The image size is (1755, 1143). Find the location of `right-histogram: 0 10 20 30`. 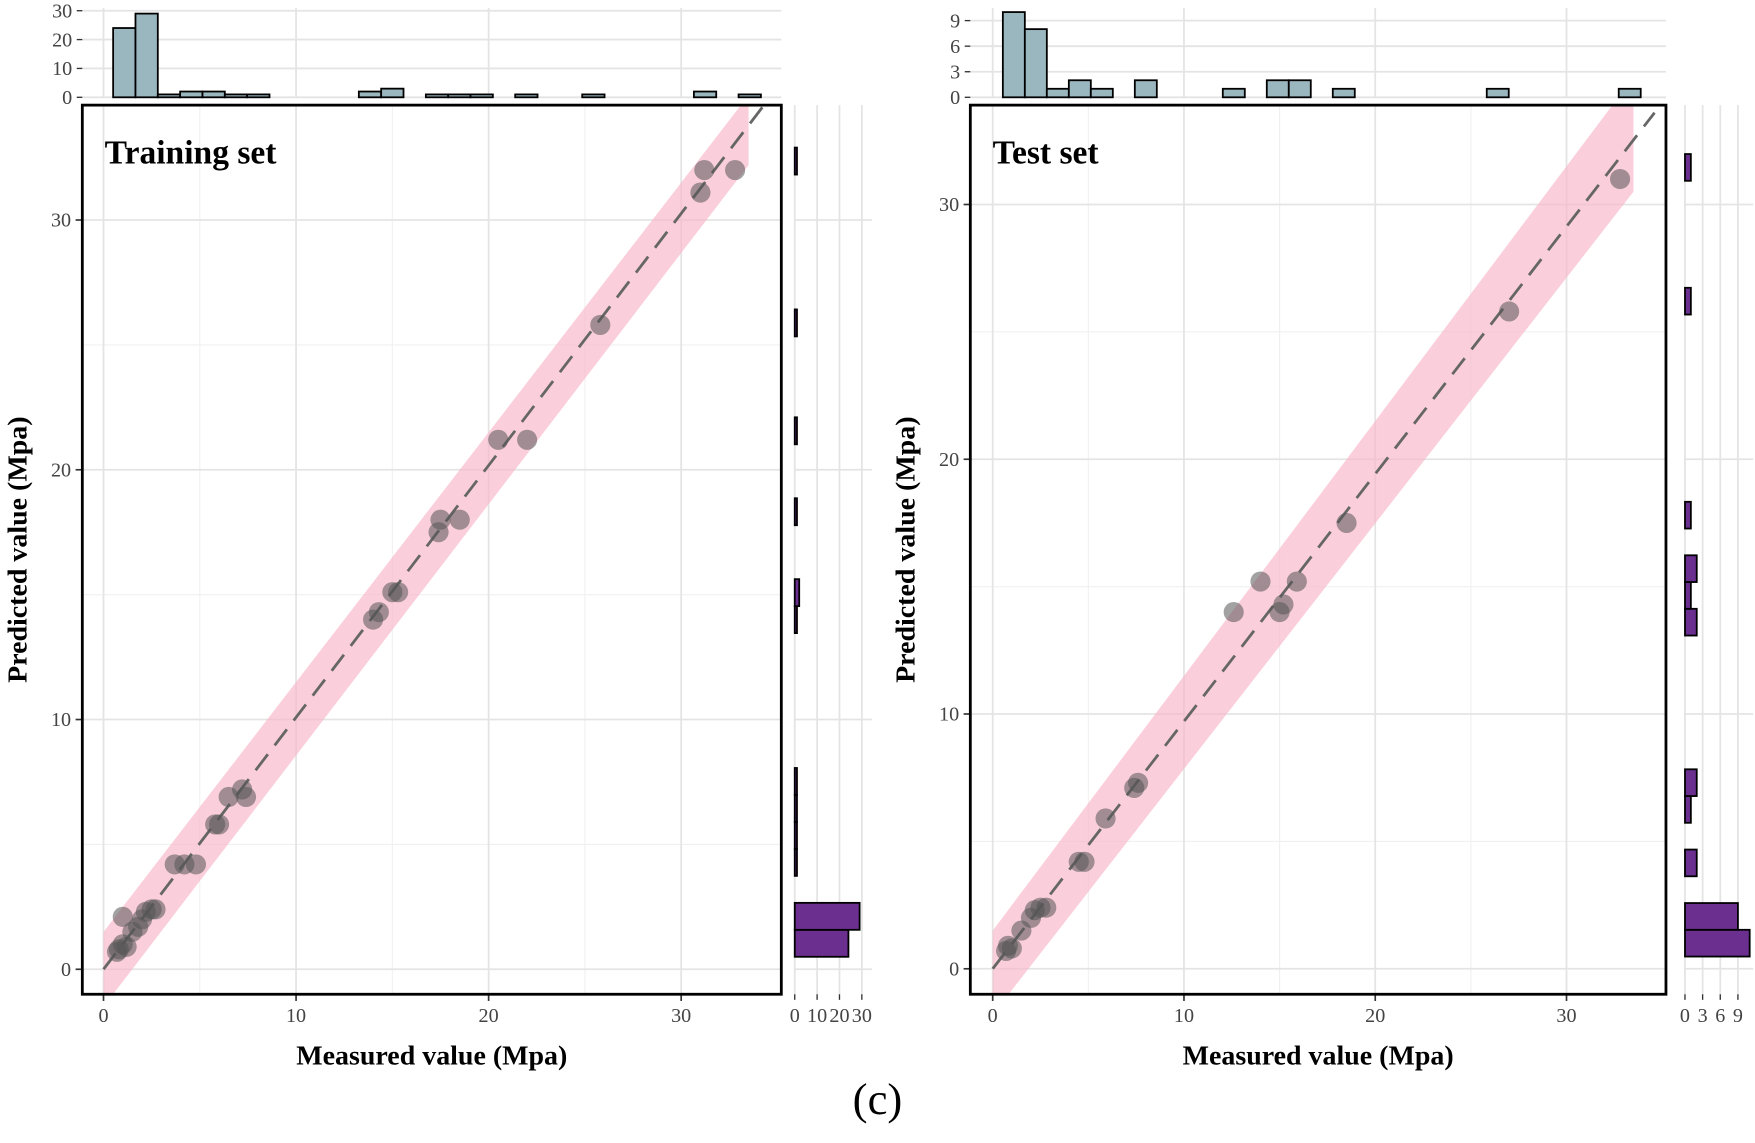

right-histogram: 0 10 20 30 is located at coordinates (831, 566).